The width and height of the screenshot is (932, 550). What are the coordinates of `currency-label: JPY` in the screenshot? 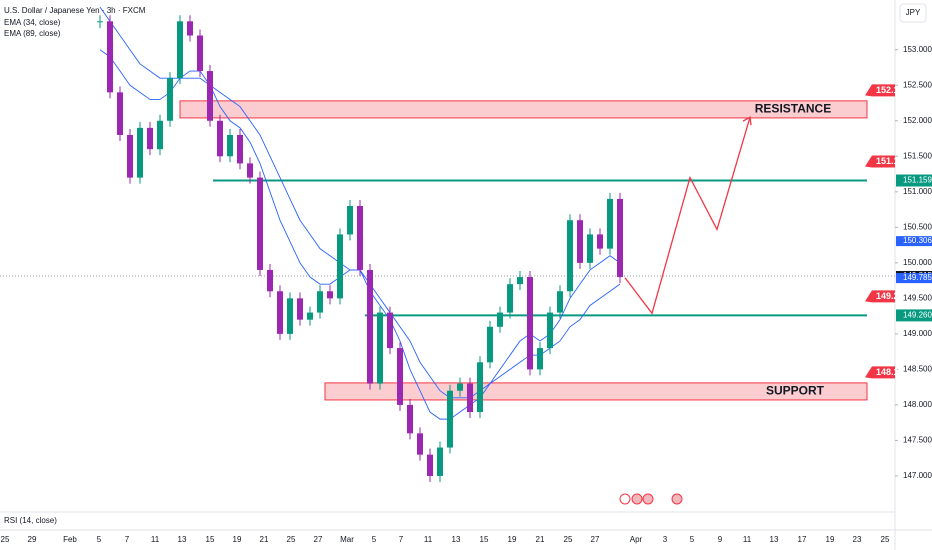 It's located at (913, 12).